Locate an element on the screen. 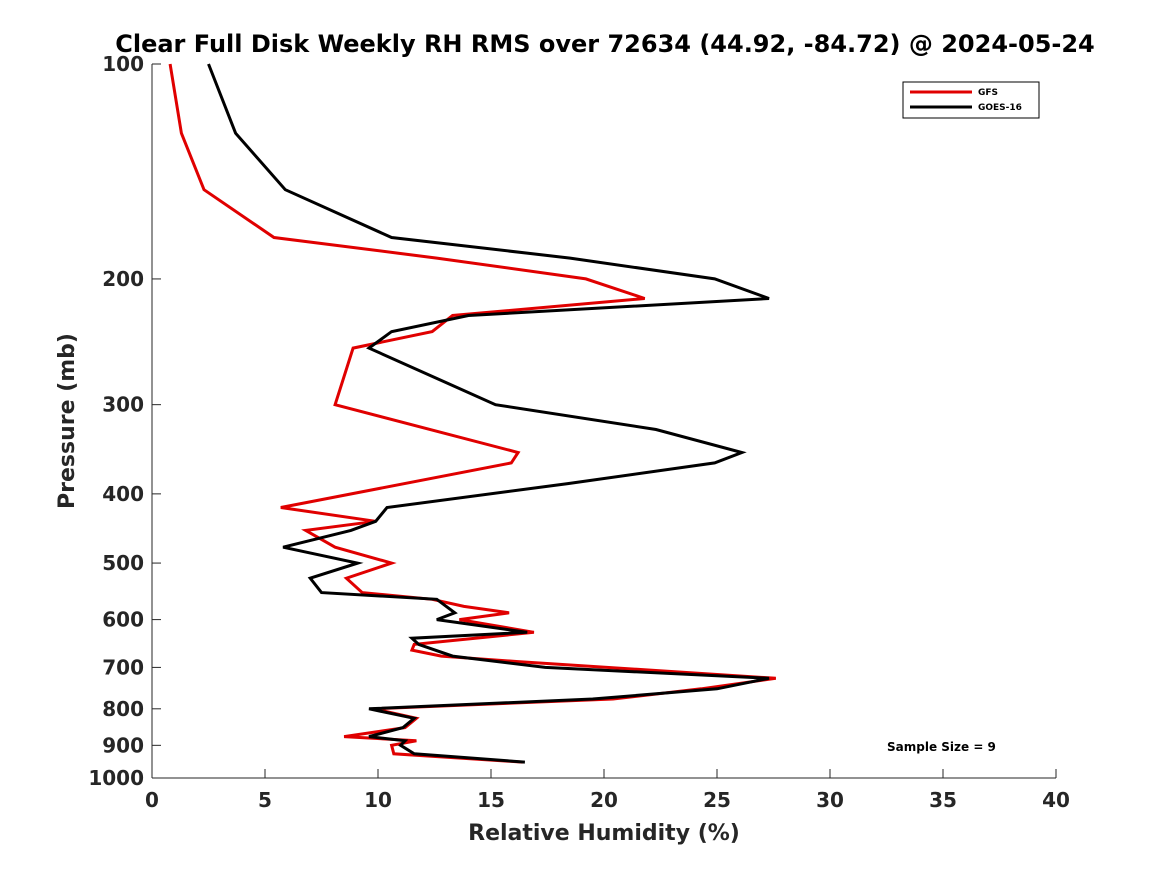  y-tick-label: 600 is located at coordinates (123, 620).